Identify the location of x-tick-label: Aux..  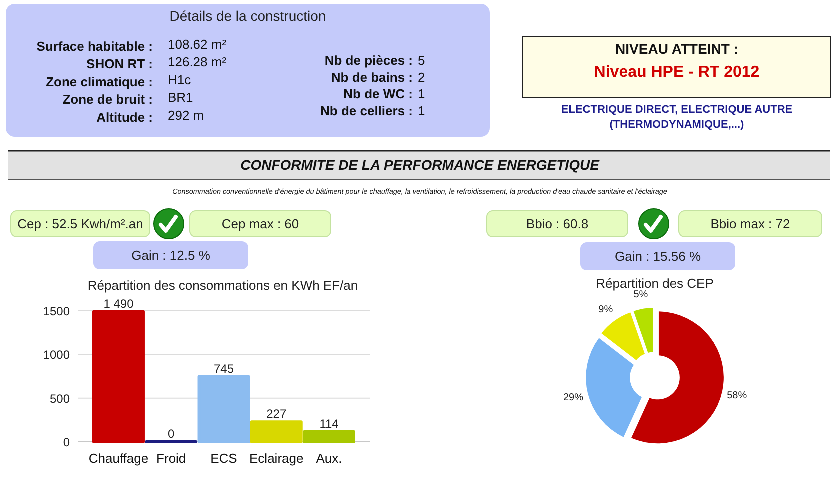
(329, 458).